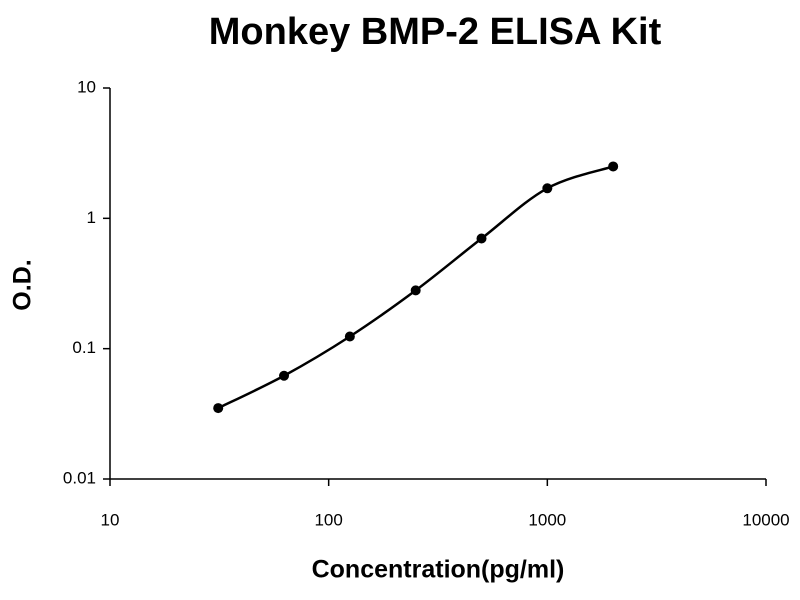  Describe the element at coordinates (91, 217) in the screenshot. I see `y-tick-label: 1` at that location.